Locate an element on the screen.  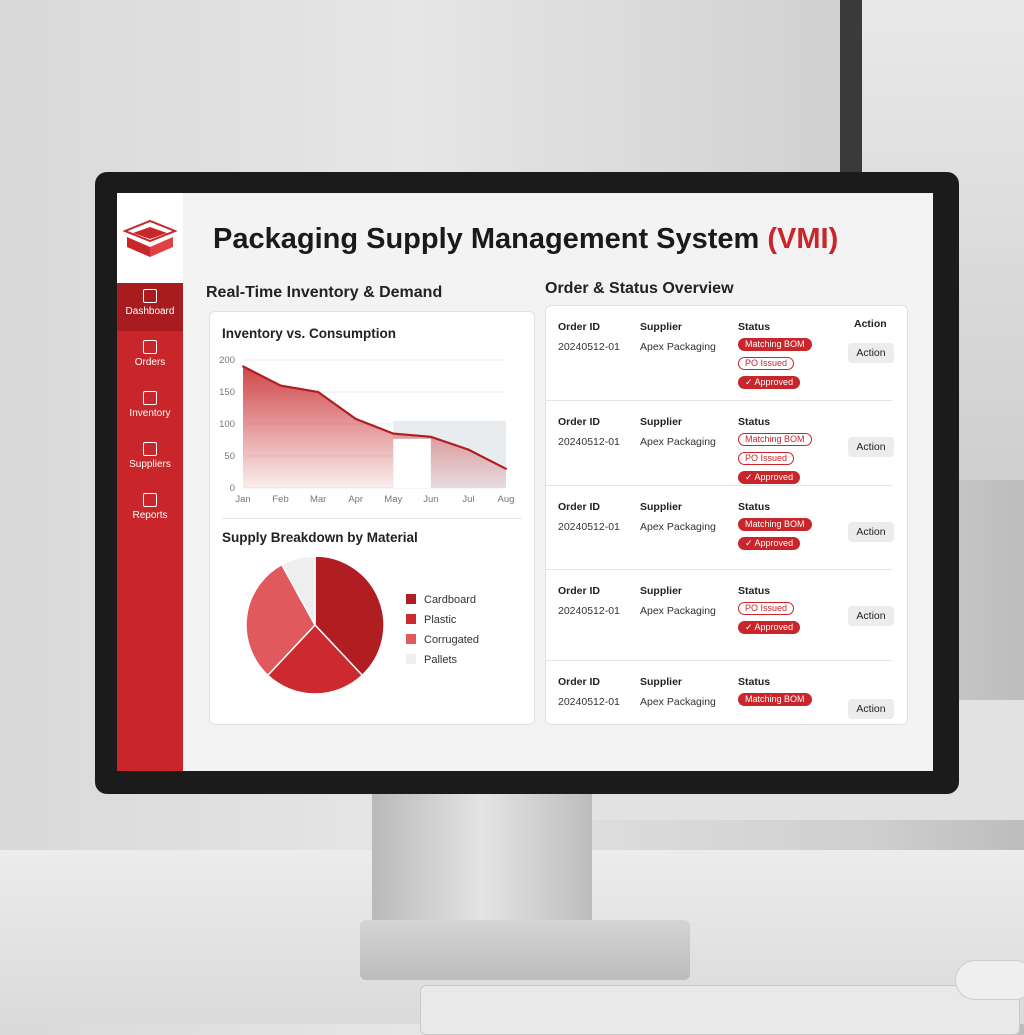
legend-item: Corrugated is located at coordinates (442, 640).